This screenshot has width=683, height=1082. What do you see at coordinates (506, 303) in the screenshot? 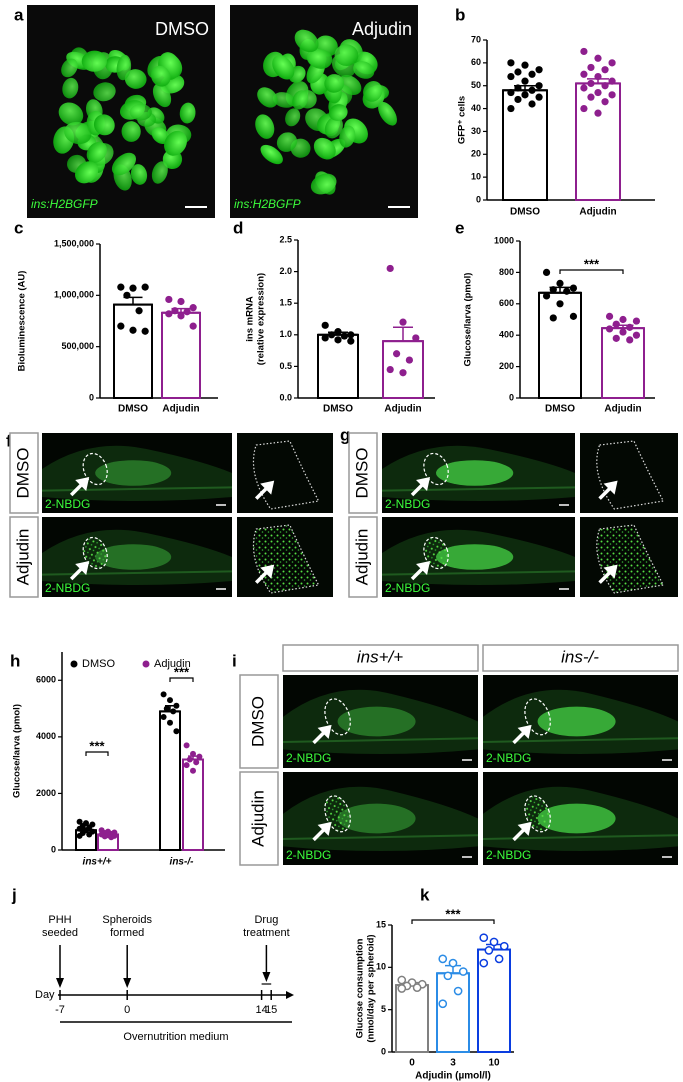
I see `y-tick-label: 600` at bounding box center [506, 303].